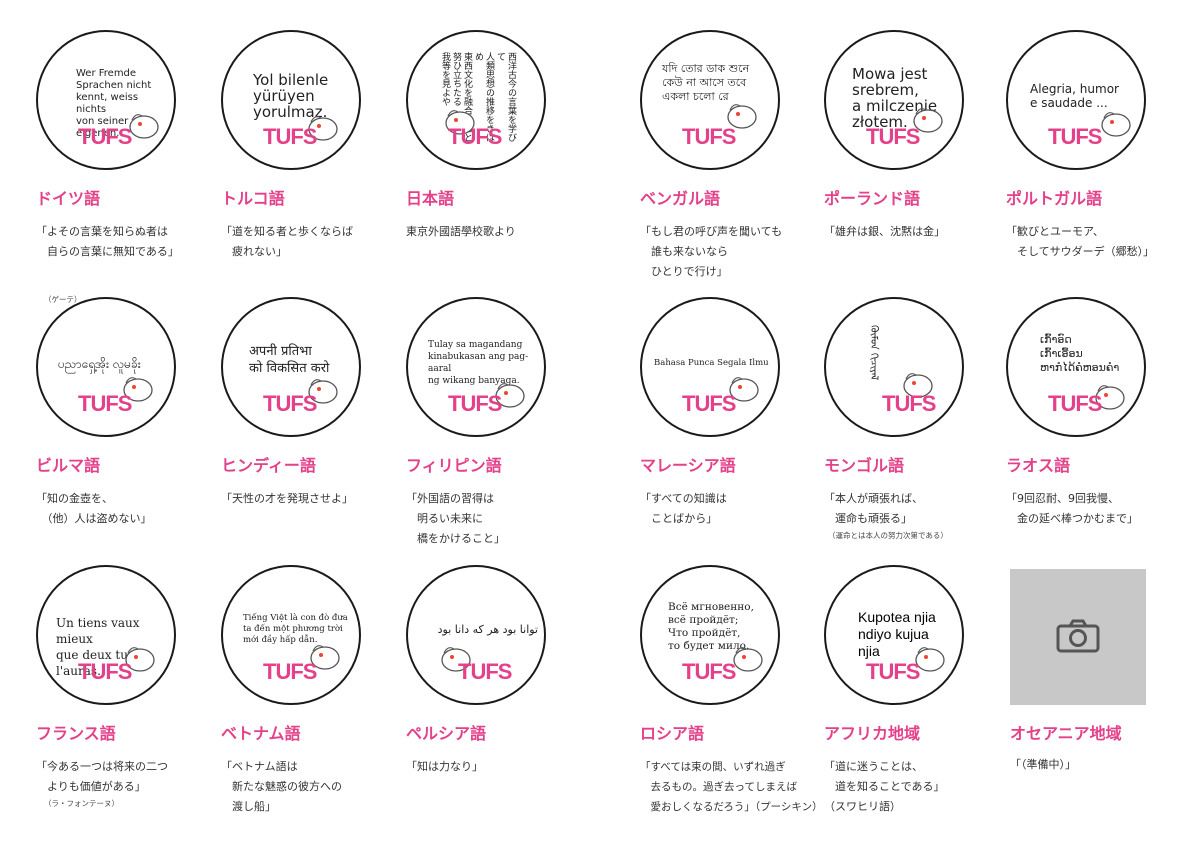  I want to click on language-name: フィリピン語, so click(454, 465).